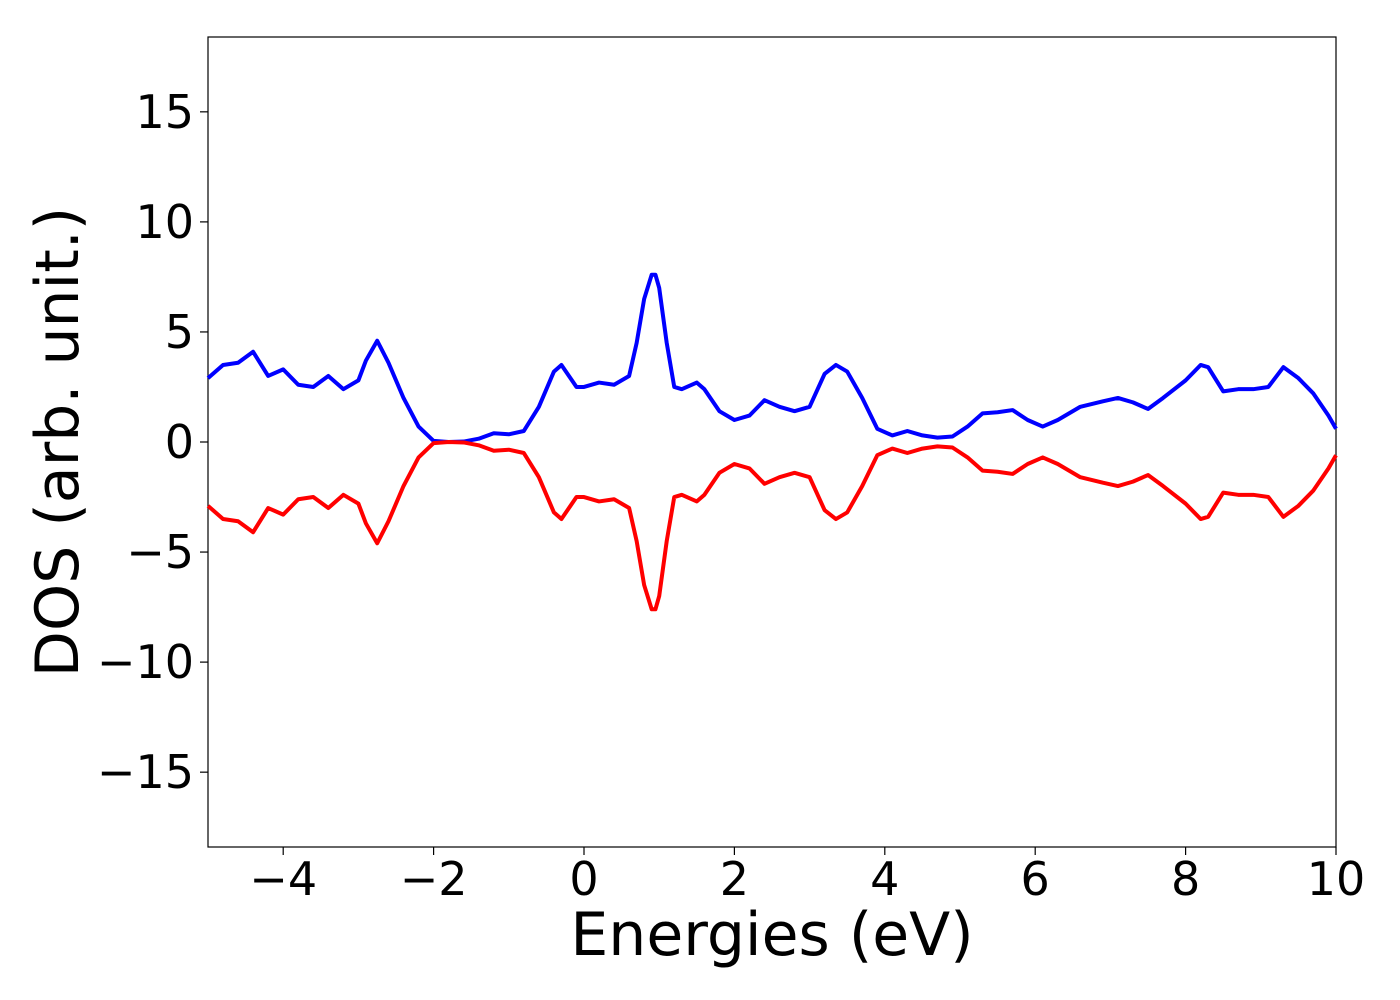  Describe the element at coordinates (164, 112) in the screenshot. I see `y-tick-label: 15` at that location.